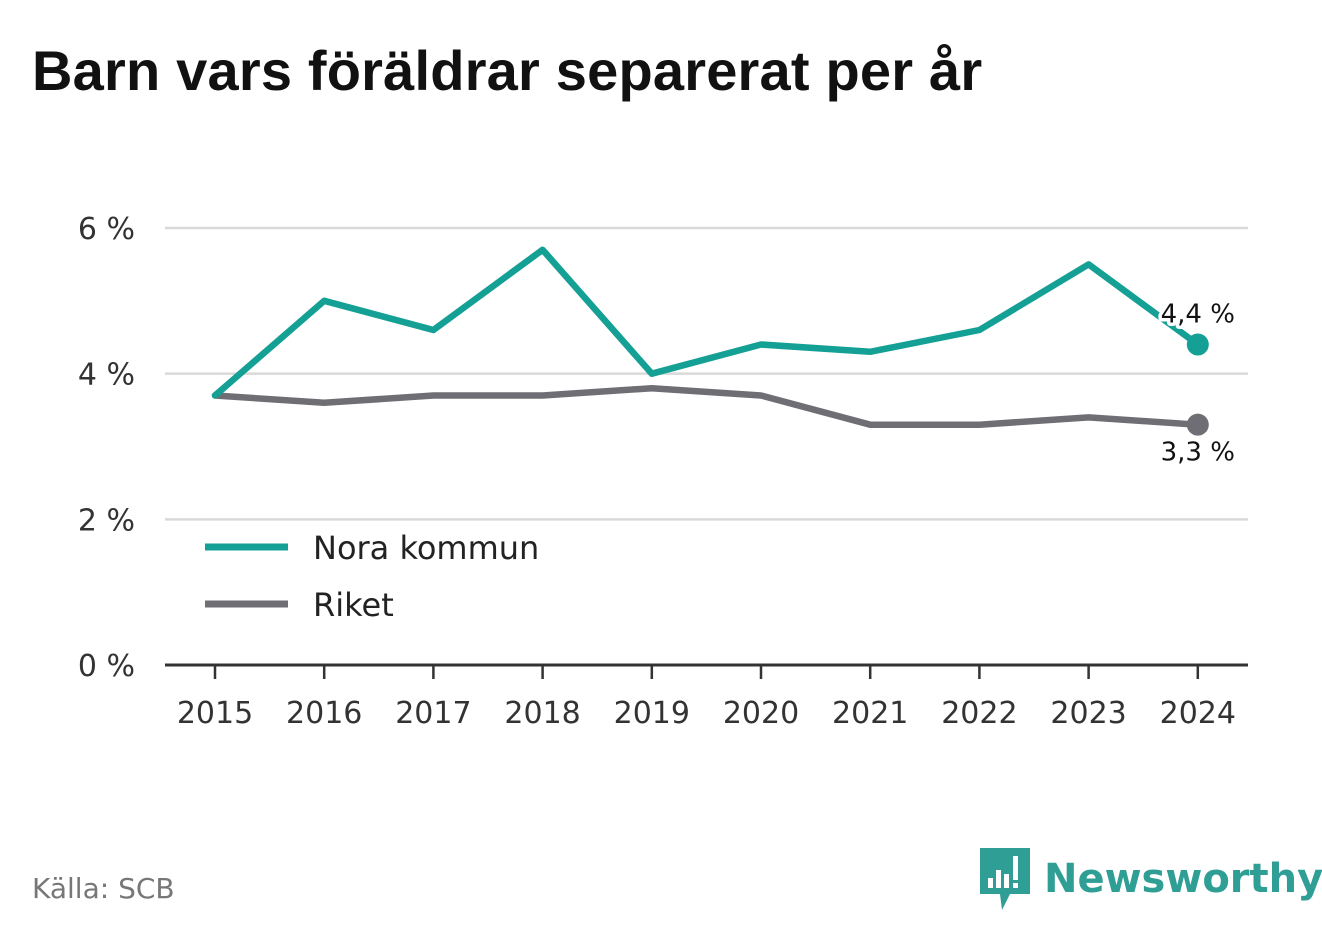 This screenshot has width=1322, height=939. Describe the element at coordinates (1198, 713) in the screenshot. I see `x-tick-label: 2024` at that location.